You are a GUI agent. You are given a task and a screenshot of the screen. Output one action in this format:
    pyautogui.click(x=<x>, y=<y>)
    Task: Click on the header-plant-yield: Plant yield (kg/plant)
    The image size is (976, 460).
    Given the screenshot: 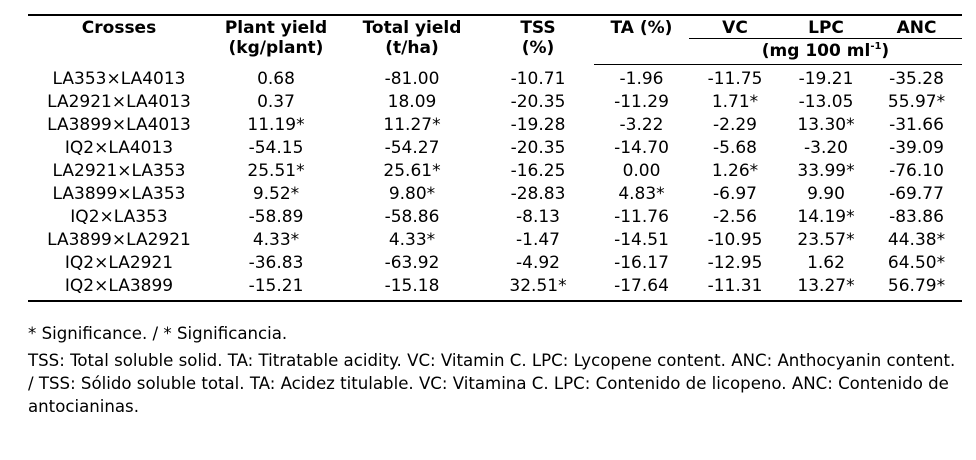 What is the action you would take?
    pyautogui.click(x=276, y=39)
    